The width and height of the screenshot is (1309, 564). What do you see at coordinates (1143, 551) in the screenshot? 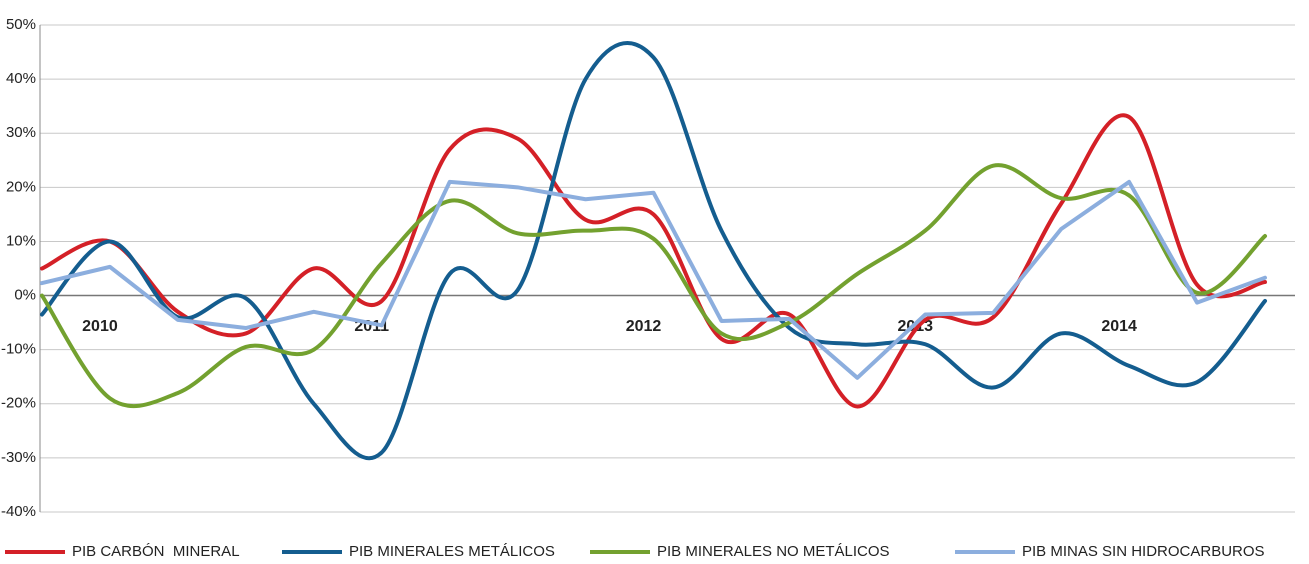
I see `legend-label: PIB MINAS SIN HIDROCARBUROS` at bounding box center [1143, 551].